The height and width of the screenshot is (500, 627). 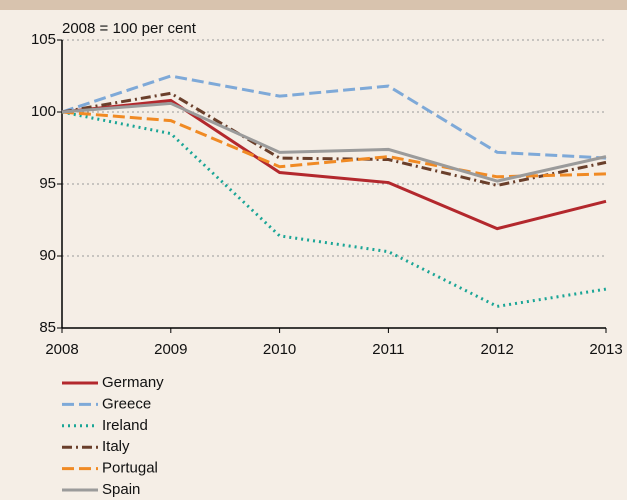 What do you see at coordinates (129, 28) in the screenshot?
I see `y-axis-label: 2008 = 100 per cent` at bounding box center [129, 28].